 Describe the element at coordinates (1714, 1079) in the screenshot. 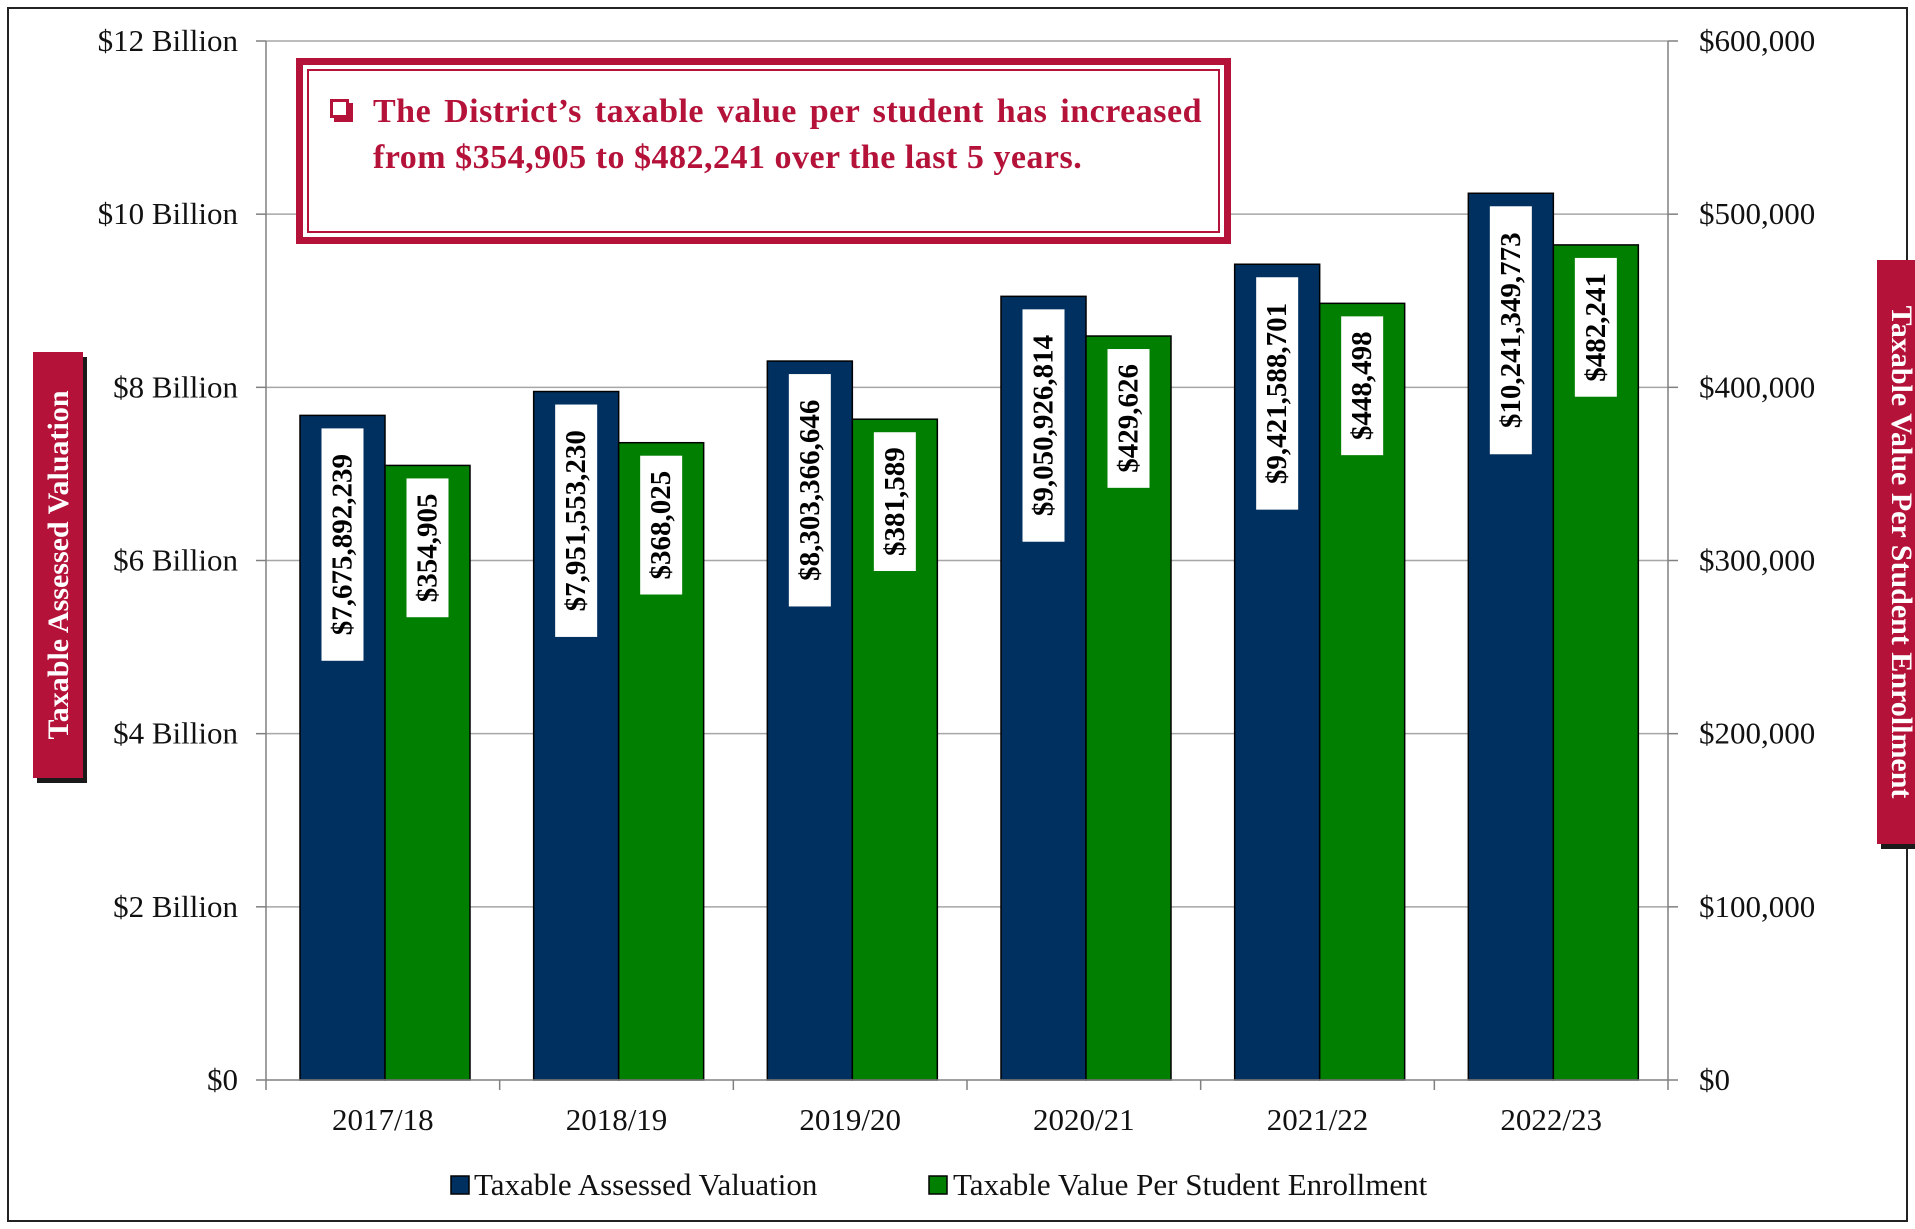

I see `right-tick-label: $0` at that location.